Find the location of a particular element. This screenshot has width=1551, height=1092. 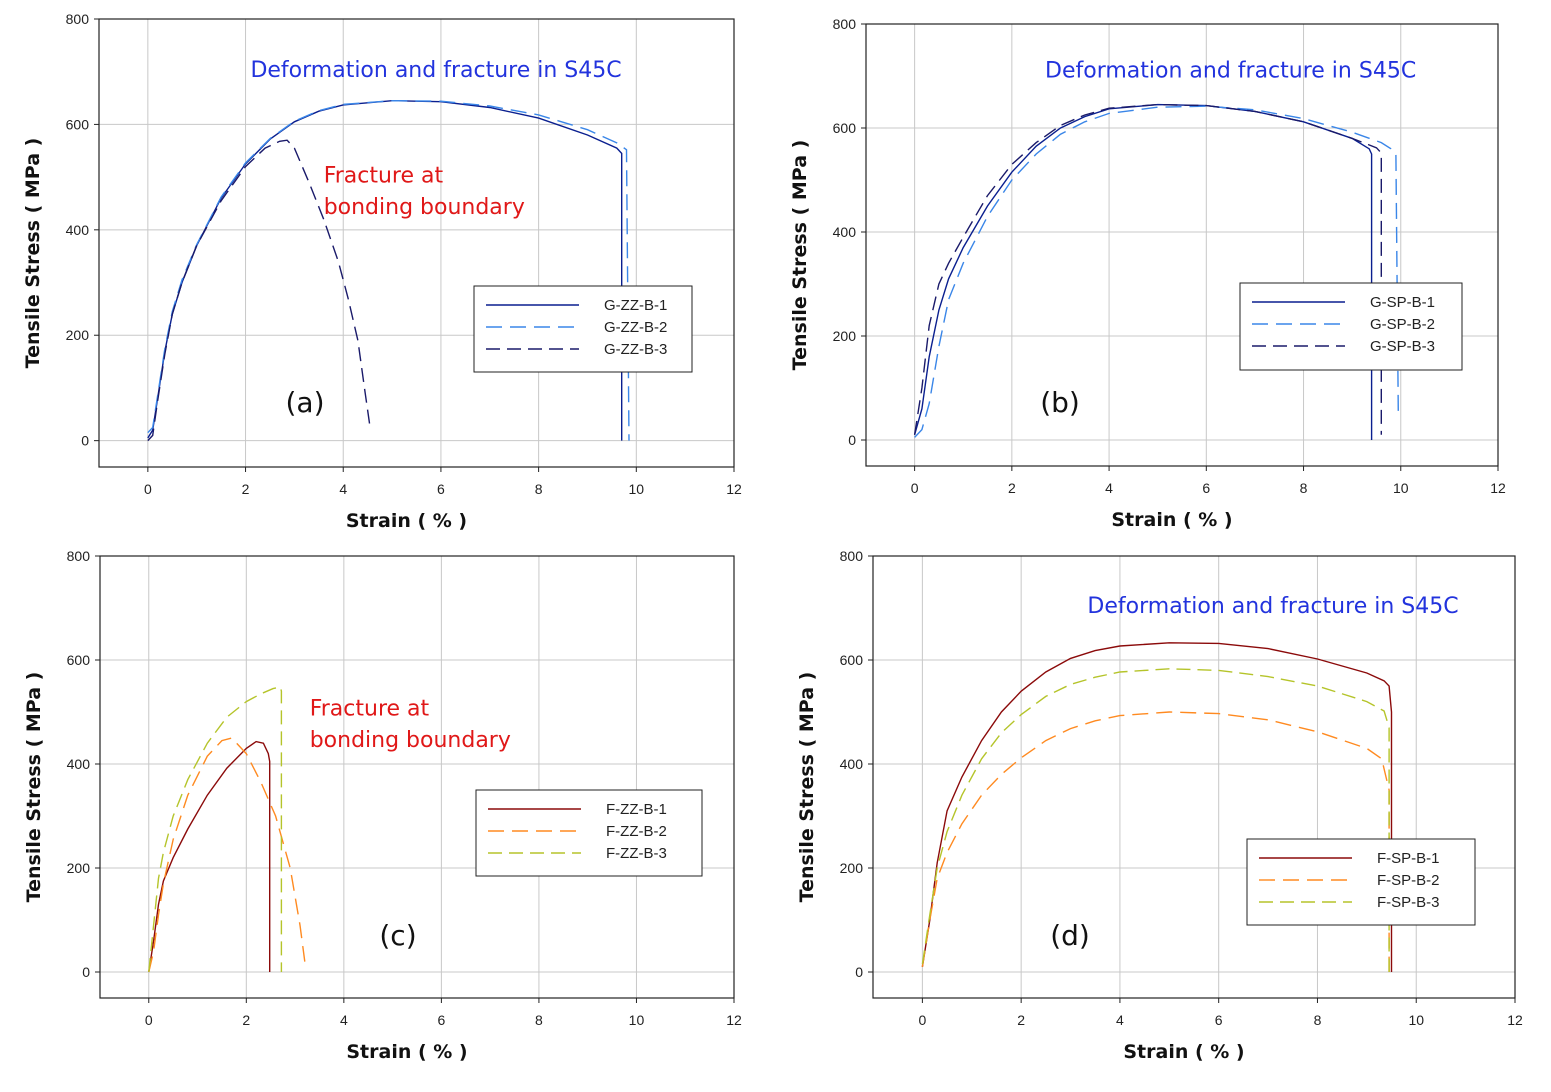

legend-entry: G-ZZ-B-1 is located at coordinates (635, 305).